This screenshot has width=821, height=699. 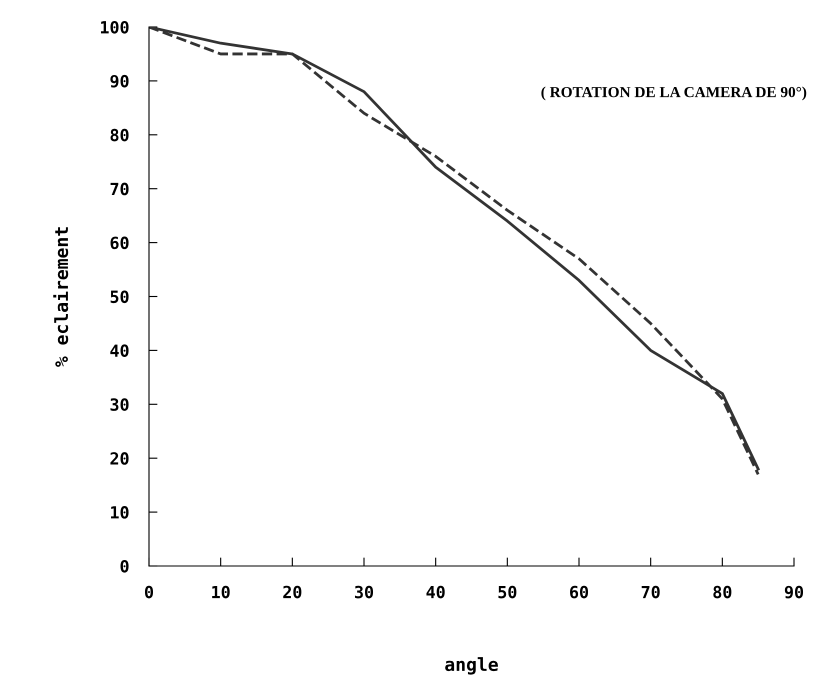 I want to click on y-tick-label: 100, so click(x=114, y=27).